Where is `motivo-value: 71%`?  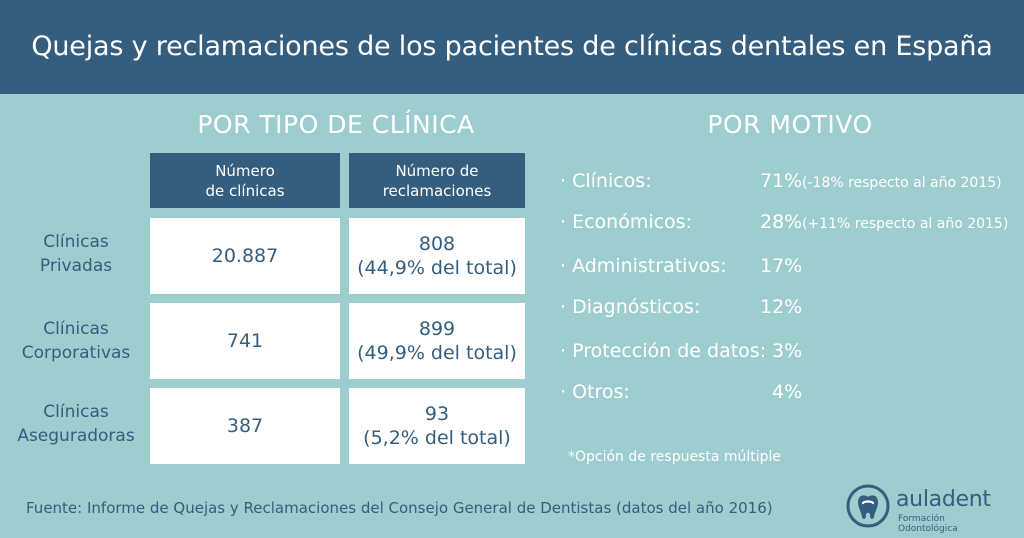
motivo-value: 71% is located at coordinates (781, 181).